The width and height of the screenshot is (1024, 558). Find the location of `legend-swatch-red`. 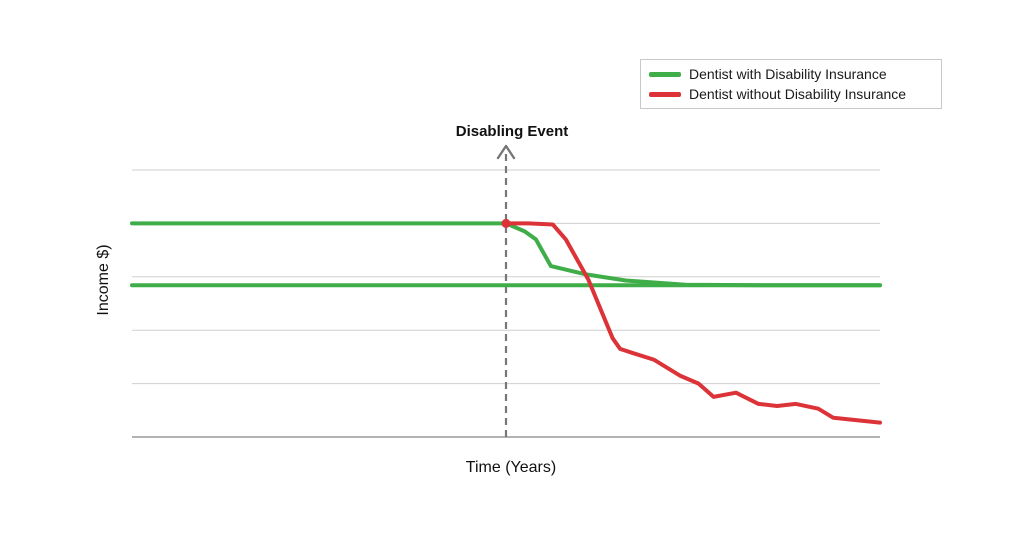

legend-swatch-red is located at coordinates (665, 94).